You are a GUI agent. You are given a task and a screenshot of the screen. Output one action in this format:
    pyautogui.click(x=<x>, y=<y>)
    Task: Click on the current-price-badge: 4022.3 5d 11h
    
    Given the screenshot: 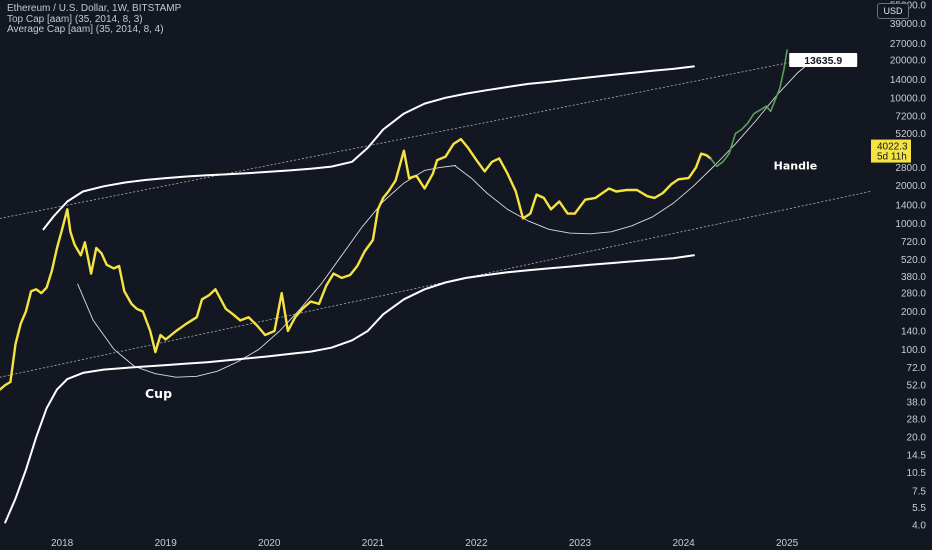 What is the action you would take?
    pyautogui.click(x=891, y=151)
    